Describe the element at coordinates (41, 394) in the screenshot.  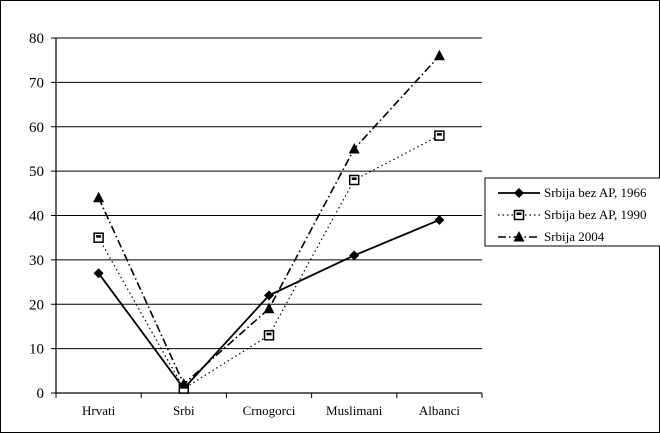
I see `y-tick-label: 0` at that location.